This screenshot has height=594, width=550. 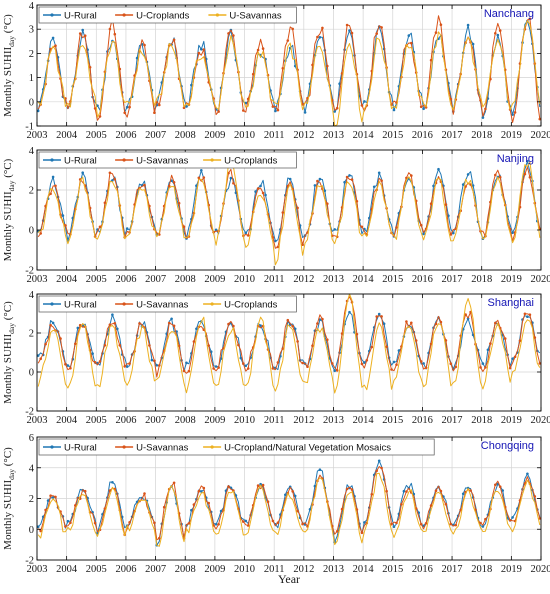 What do you see at coordinates (540, 420) in the screenshot?
I see `x-tick-label: 2020` at bounding box center [540, 420].